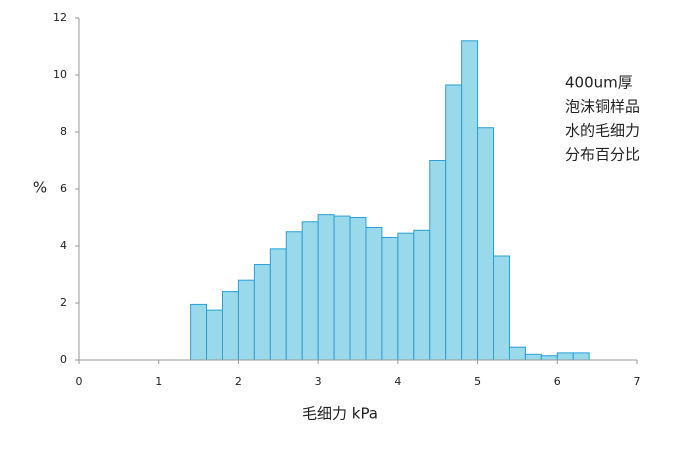  What do you see at coordinates (397, 381) in the screenshot?
I see `x-tick-label: 4` at bounding box center [397, 381].